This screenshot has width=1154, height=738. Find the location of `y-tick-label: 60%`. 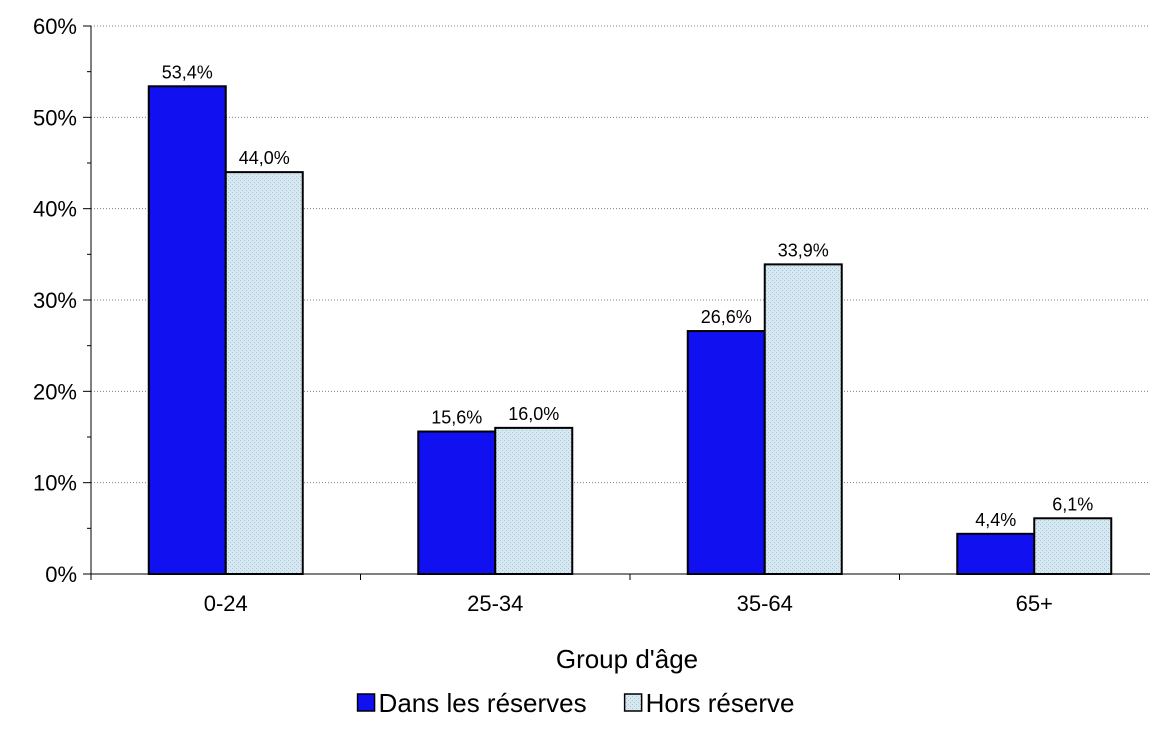

y-tick-label: 60% is located at coordinates (55, 26).